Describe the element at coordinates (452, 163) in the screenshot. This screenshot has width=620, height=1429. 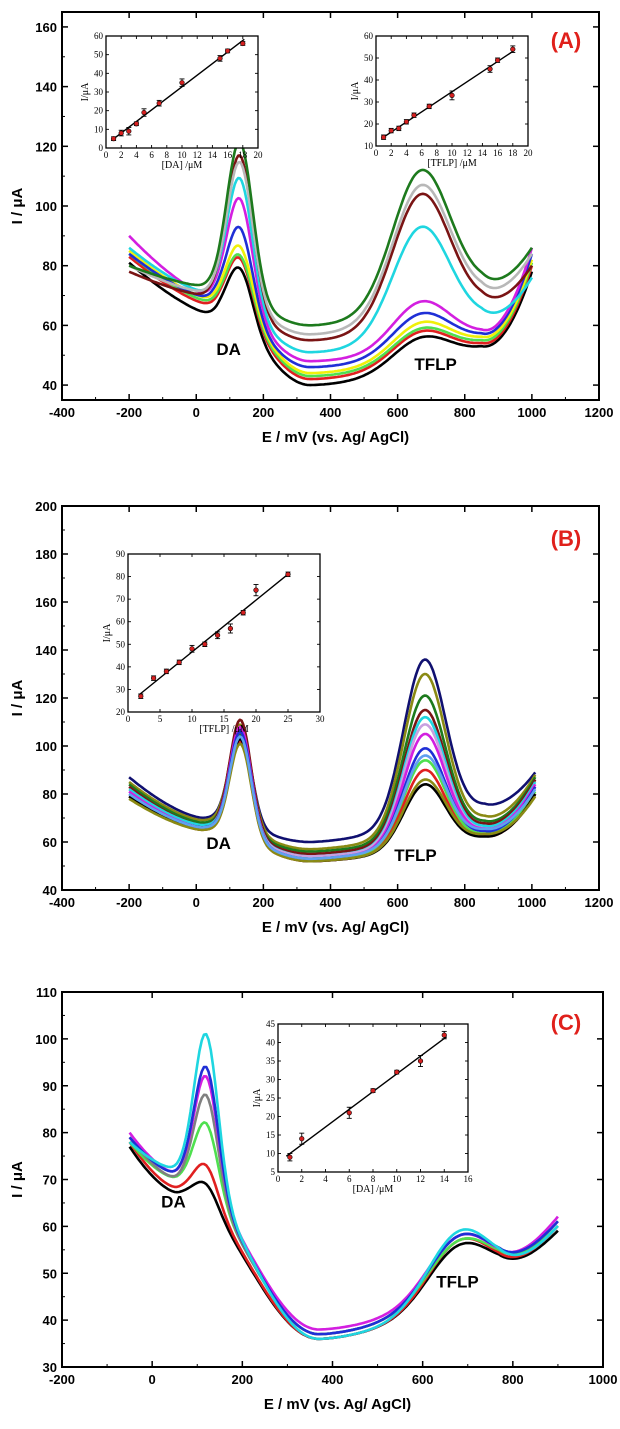
I see `inset-x-axis-title: [TFLP] /μM` at that location.